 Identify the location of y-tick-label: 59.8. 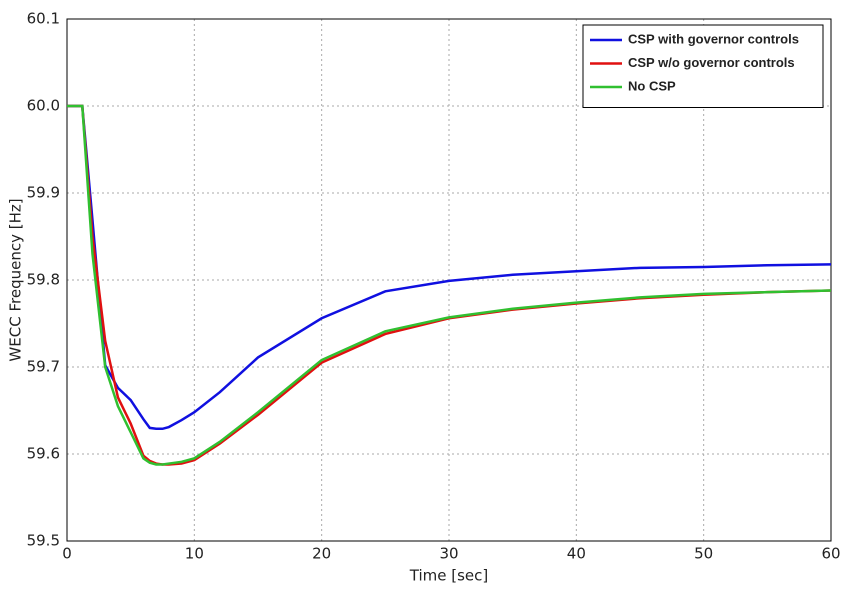
(43, 280).